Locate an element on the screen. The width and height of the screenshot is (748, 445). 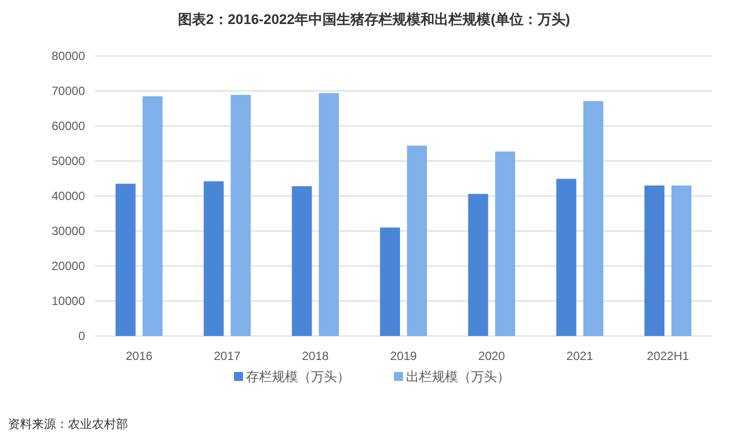
x-tick-label: 2016 is located at coordinates (139, 356).